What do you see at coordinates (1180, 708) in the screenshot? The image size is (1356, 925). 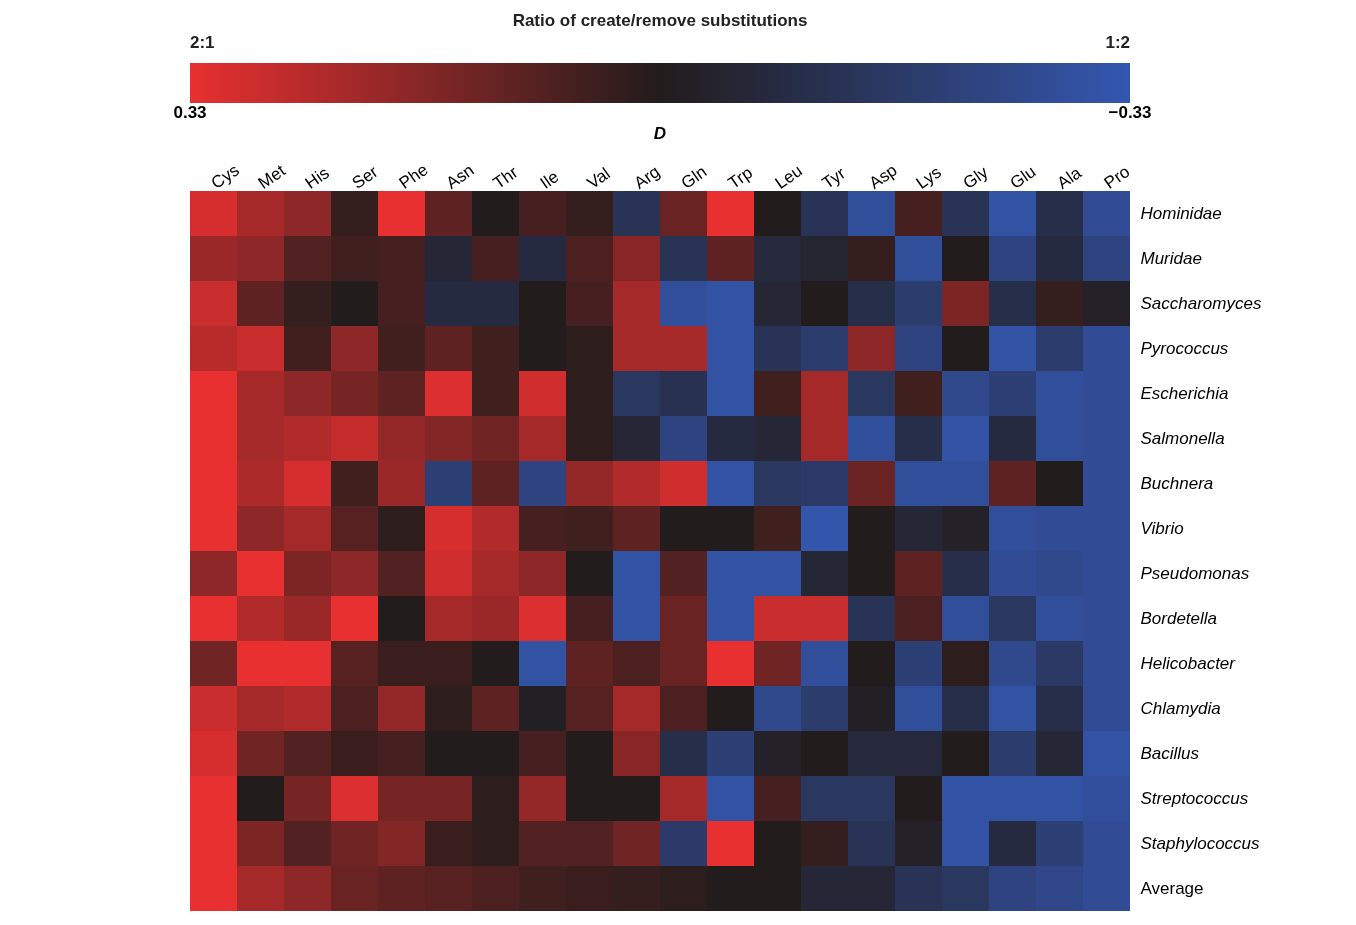 I see `y-tick-label: Chlamydia` at bounding box center [1180, 708].